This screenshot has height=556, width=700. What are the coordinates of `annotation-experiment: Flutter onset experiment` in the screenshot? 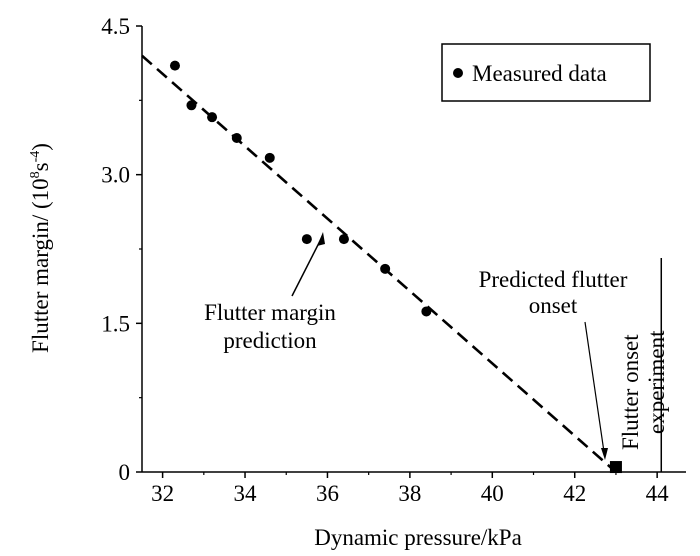 It's located at (643, 390).